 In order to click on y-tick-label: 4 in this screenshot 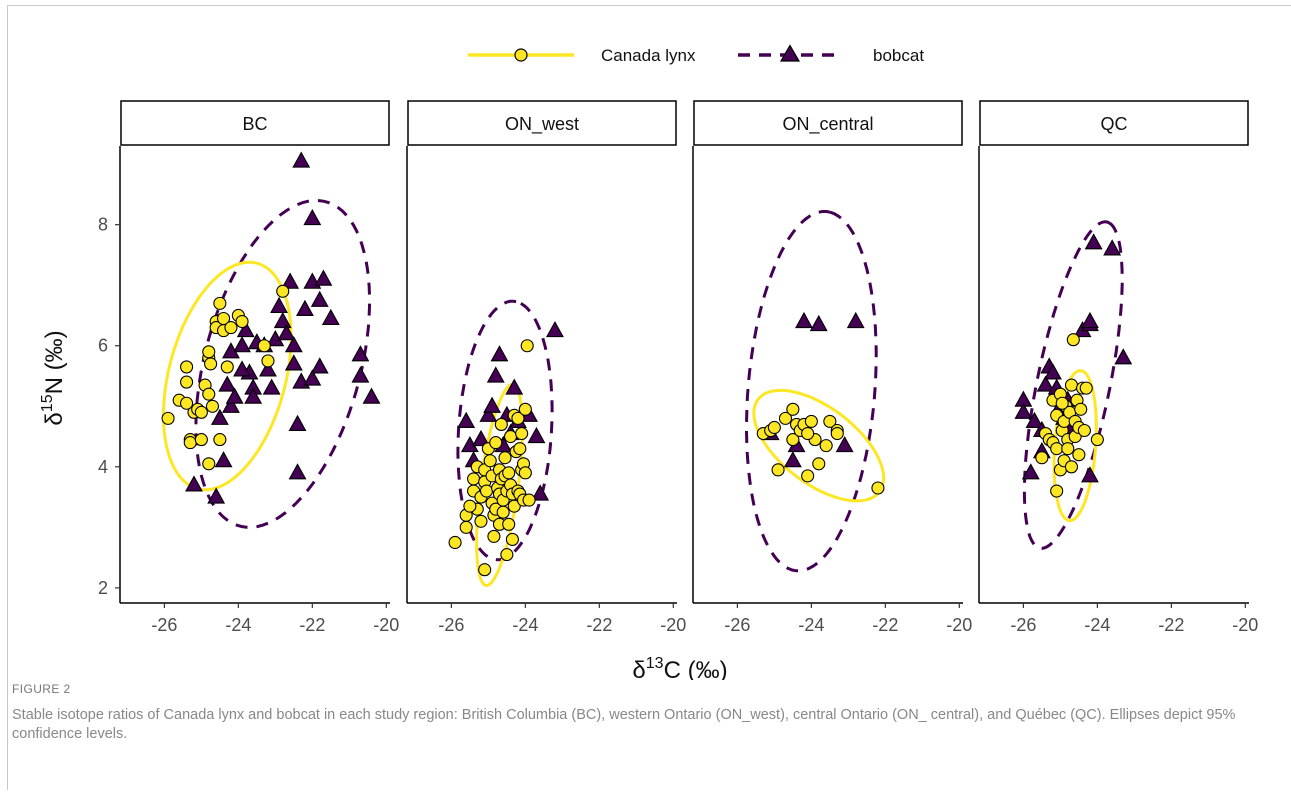, I will do `click(103, 467)`.